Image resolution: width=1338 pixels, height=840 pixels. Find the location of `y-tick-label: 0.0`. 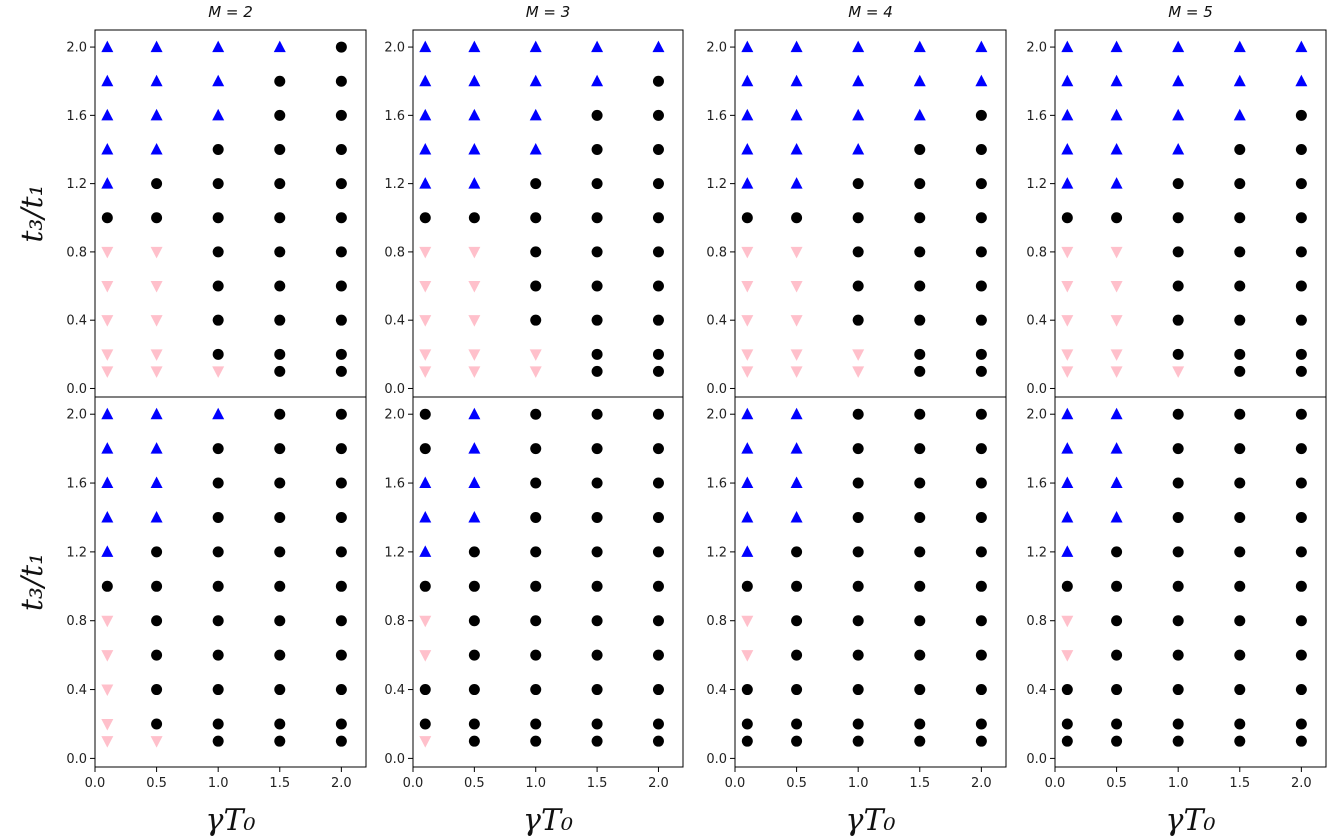

y-tick-label: 0.0 is located at coordinates (76, 389).